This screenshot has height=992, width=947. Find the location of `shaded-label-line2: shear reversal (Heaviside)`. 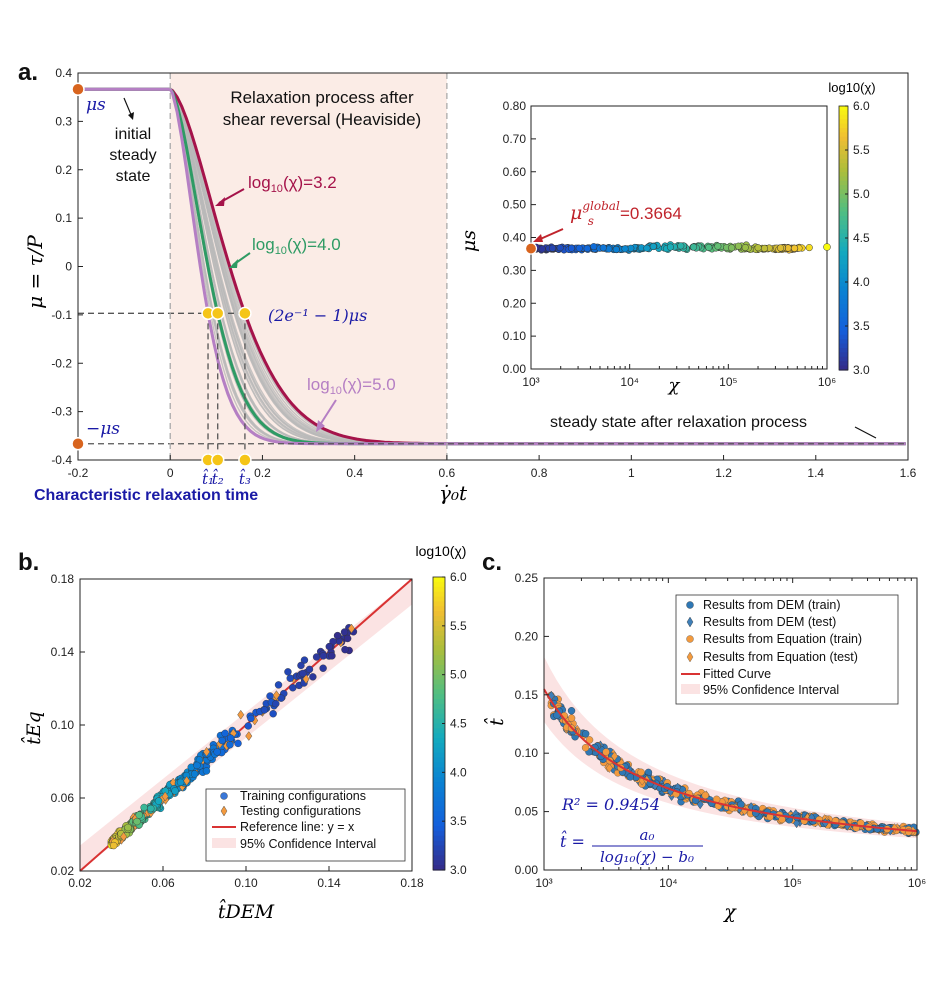

shaded-label-line2: shear reversal (Heaviside) is located at coordinates (322, 119).